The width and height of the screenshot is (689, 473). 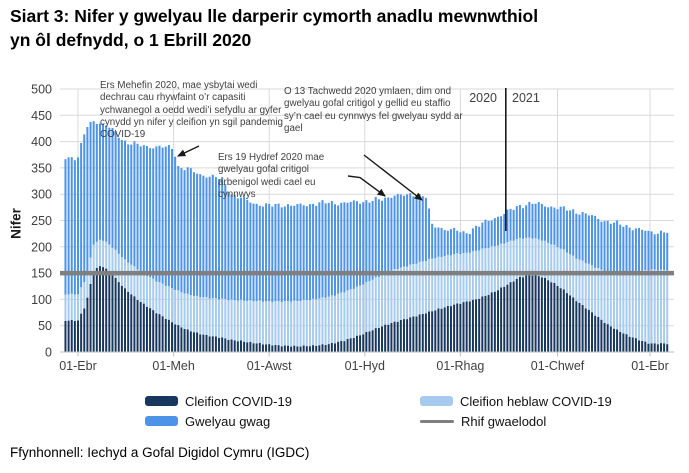 What do you see at coordinates (536, 401) in the screenshot?
I see `legend-label-cleifion-heblaw-covid: Cleifion heblaw COVID-19` at bounding box center [536, 401].